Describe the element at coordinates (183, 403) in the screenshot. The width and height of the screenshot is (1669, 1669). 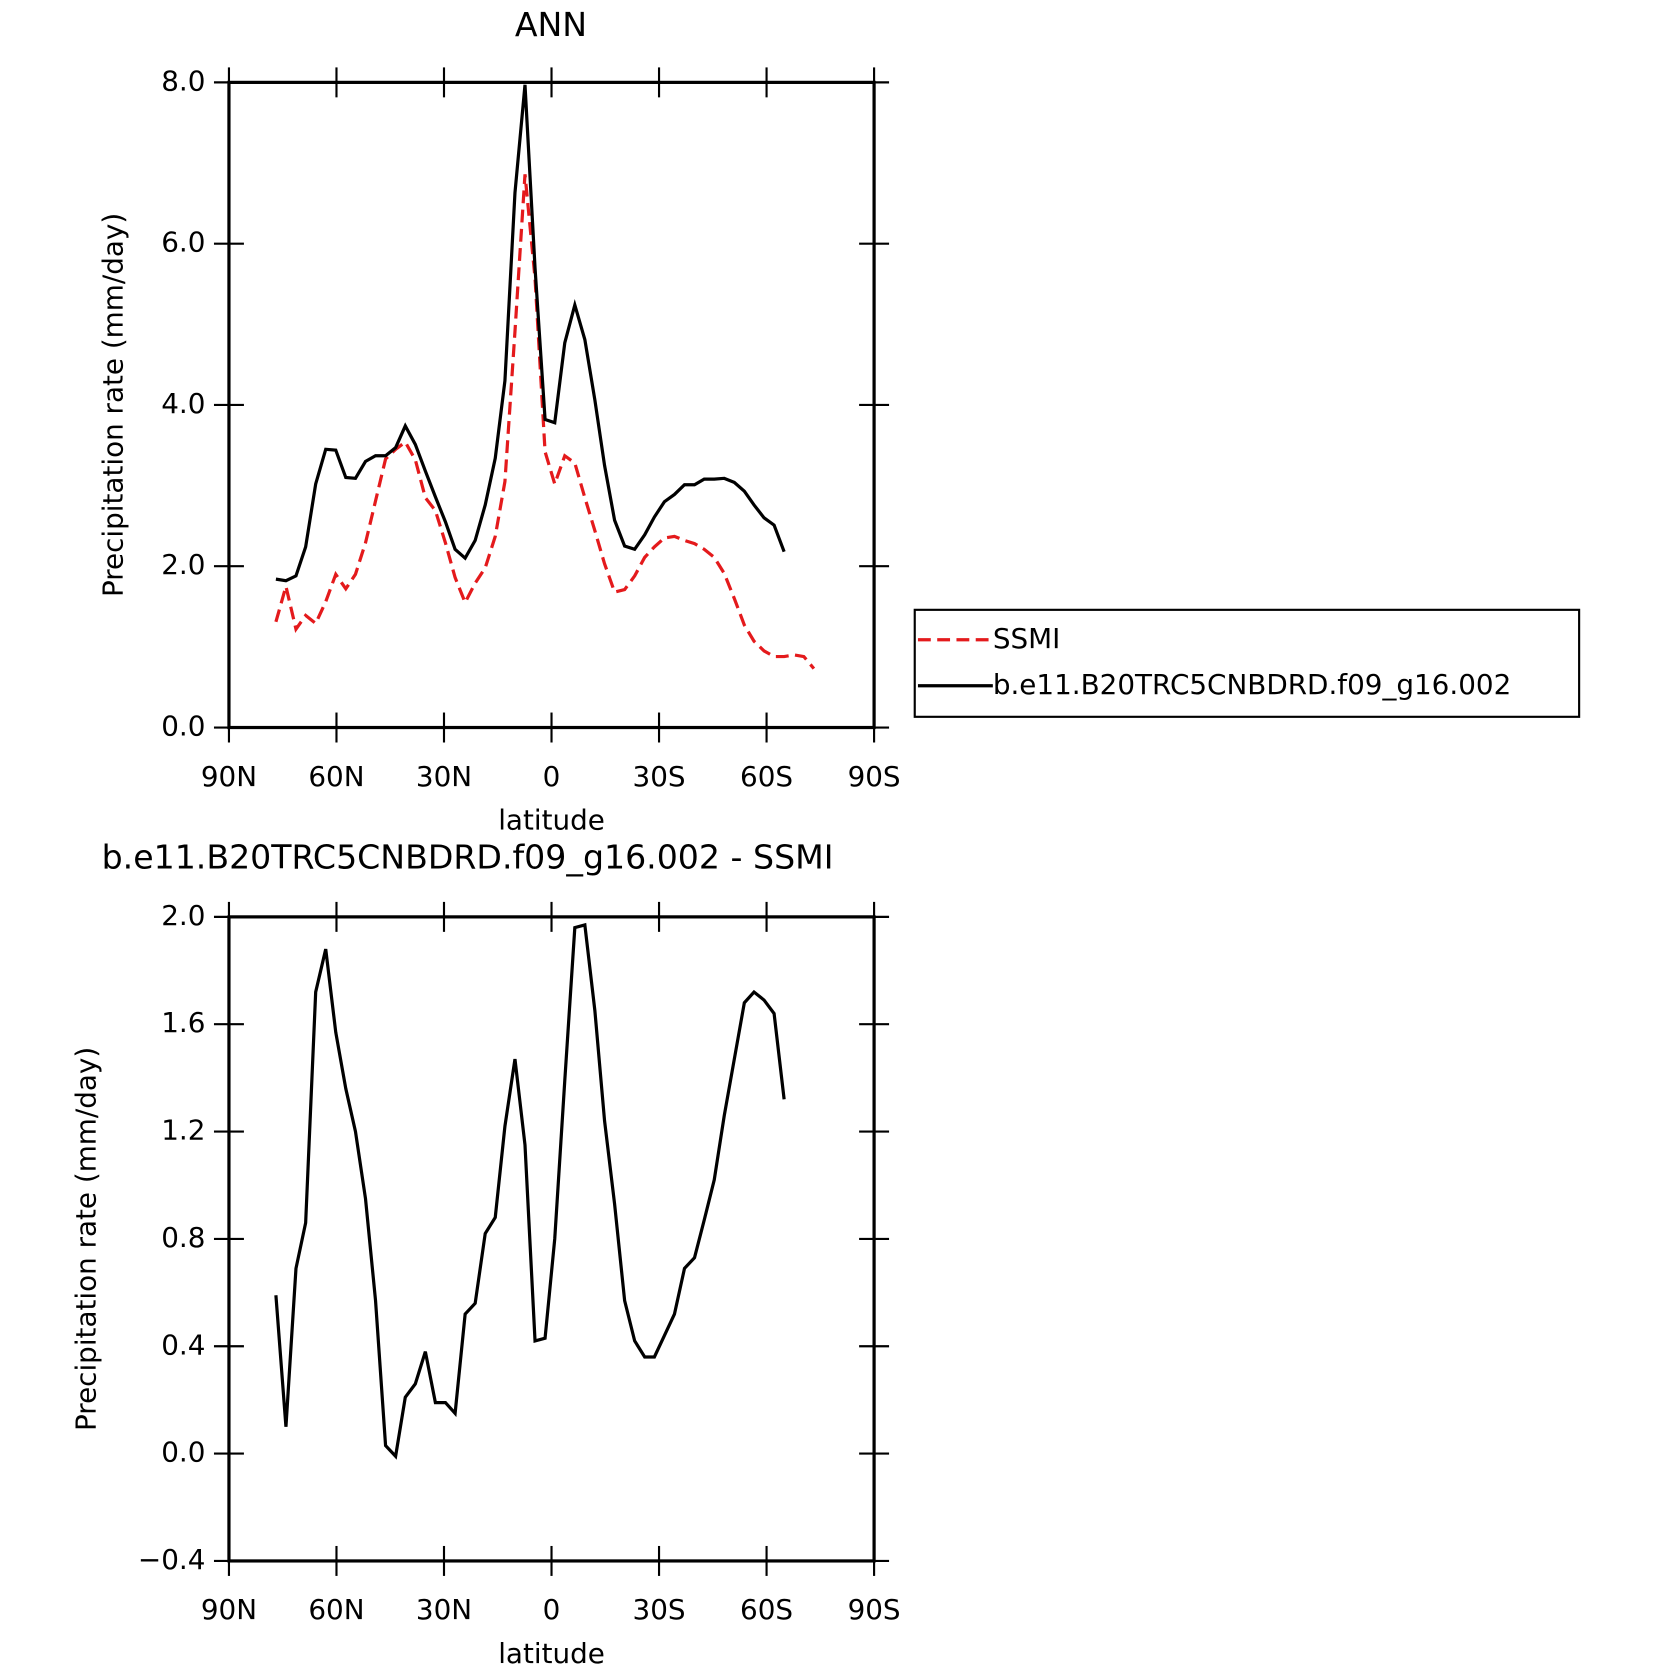
I see `y-tick-label: 4.0` at that location.